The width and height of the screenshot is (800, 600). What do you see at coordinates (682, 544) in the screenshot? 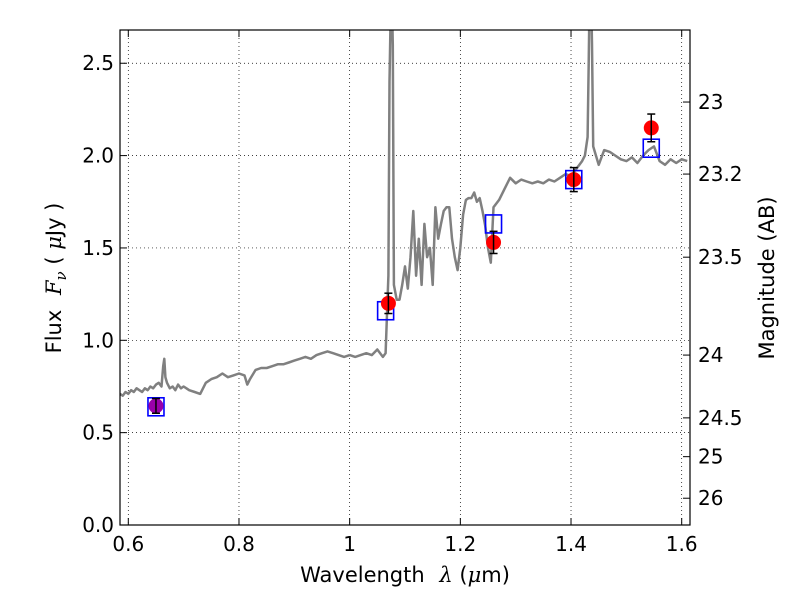
I see `x-tick-label: 1.6` at bounding box center [682, 544].